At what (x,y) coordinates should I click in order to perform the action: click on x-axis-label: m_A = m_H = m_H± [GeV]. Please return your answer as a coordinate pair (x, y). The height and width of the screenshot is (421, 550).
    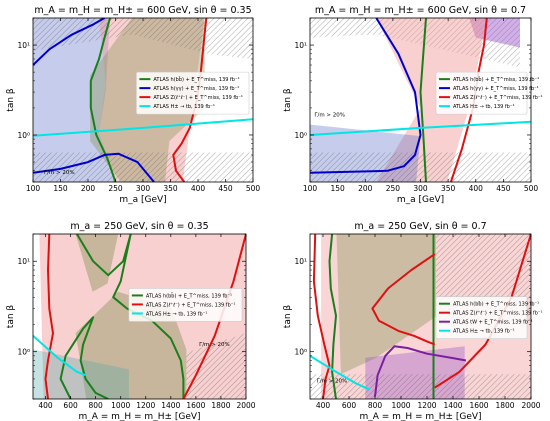
    Looking at the image, I should click on (139, 416).